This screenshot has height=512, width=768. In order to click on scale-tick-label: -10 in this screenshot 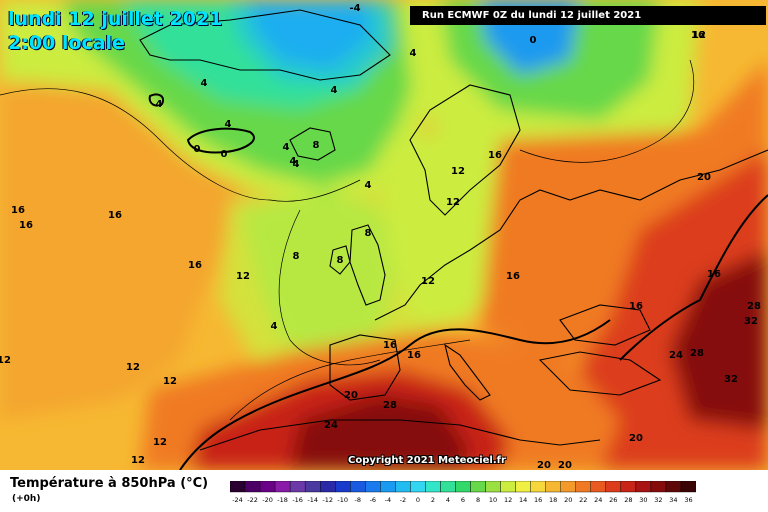, I will do `click(342, 500)`.